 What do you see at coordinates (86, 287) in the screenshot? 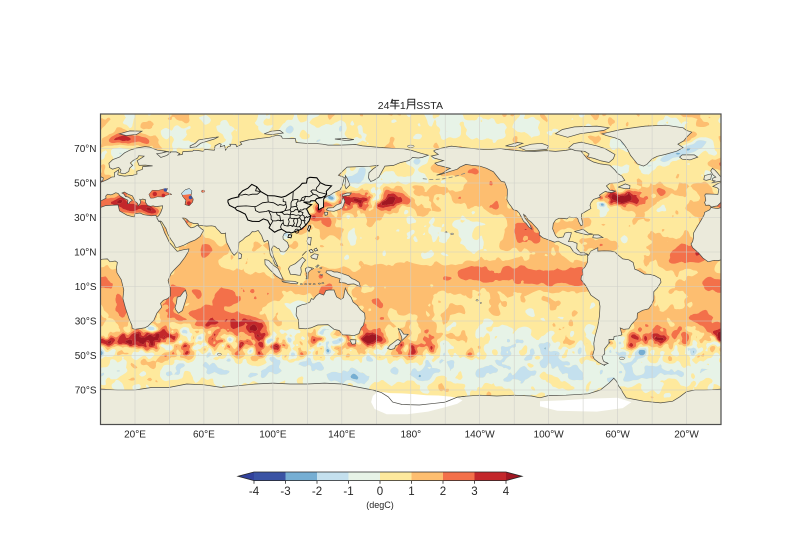
I see `svg-text: 10°S` at bounding box center [86, 287].